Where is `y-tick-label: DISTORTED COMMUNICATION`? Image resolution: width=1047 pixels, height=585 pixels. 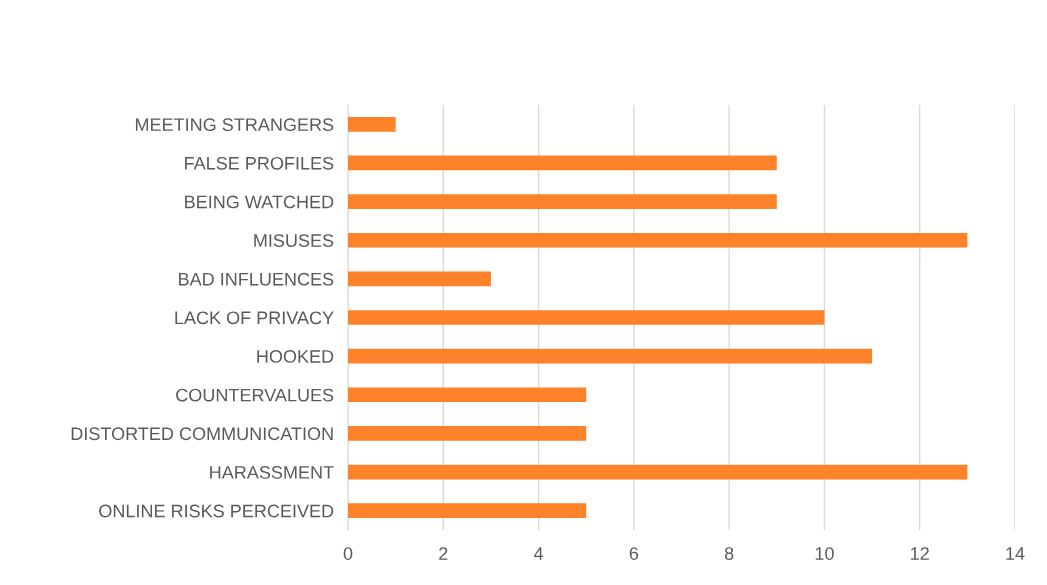 y-tick-label: DISTORTED COMMUNICATION is located at coordinates (202, 434).